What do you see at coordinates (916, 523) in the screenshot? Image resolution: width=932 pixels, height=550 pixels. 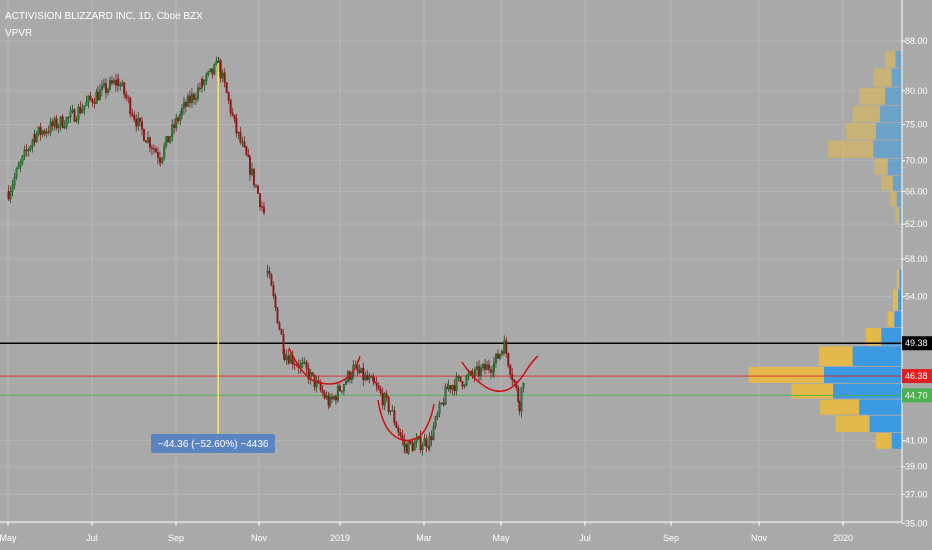 I see `price-tick-label: 35.00` at bounding box center [916, 523].